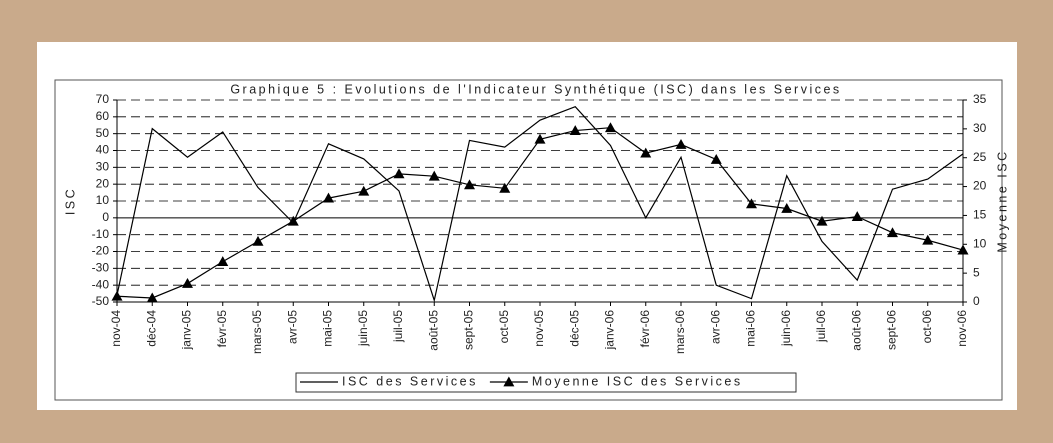  I want to click on x-tick-label: avr-05, so click(292, 327).